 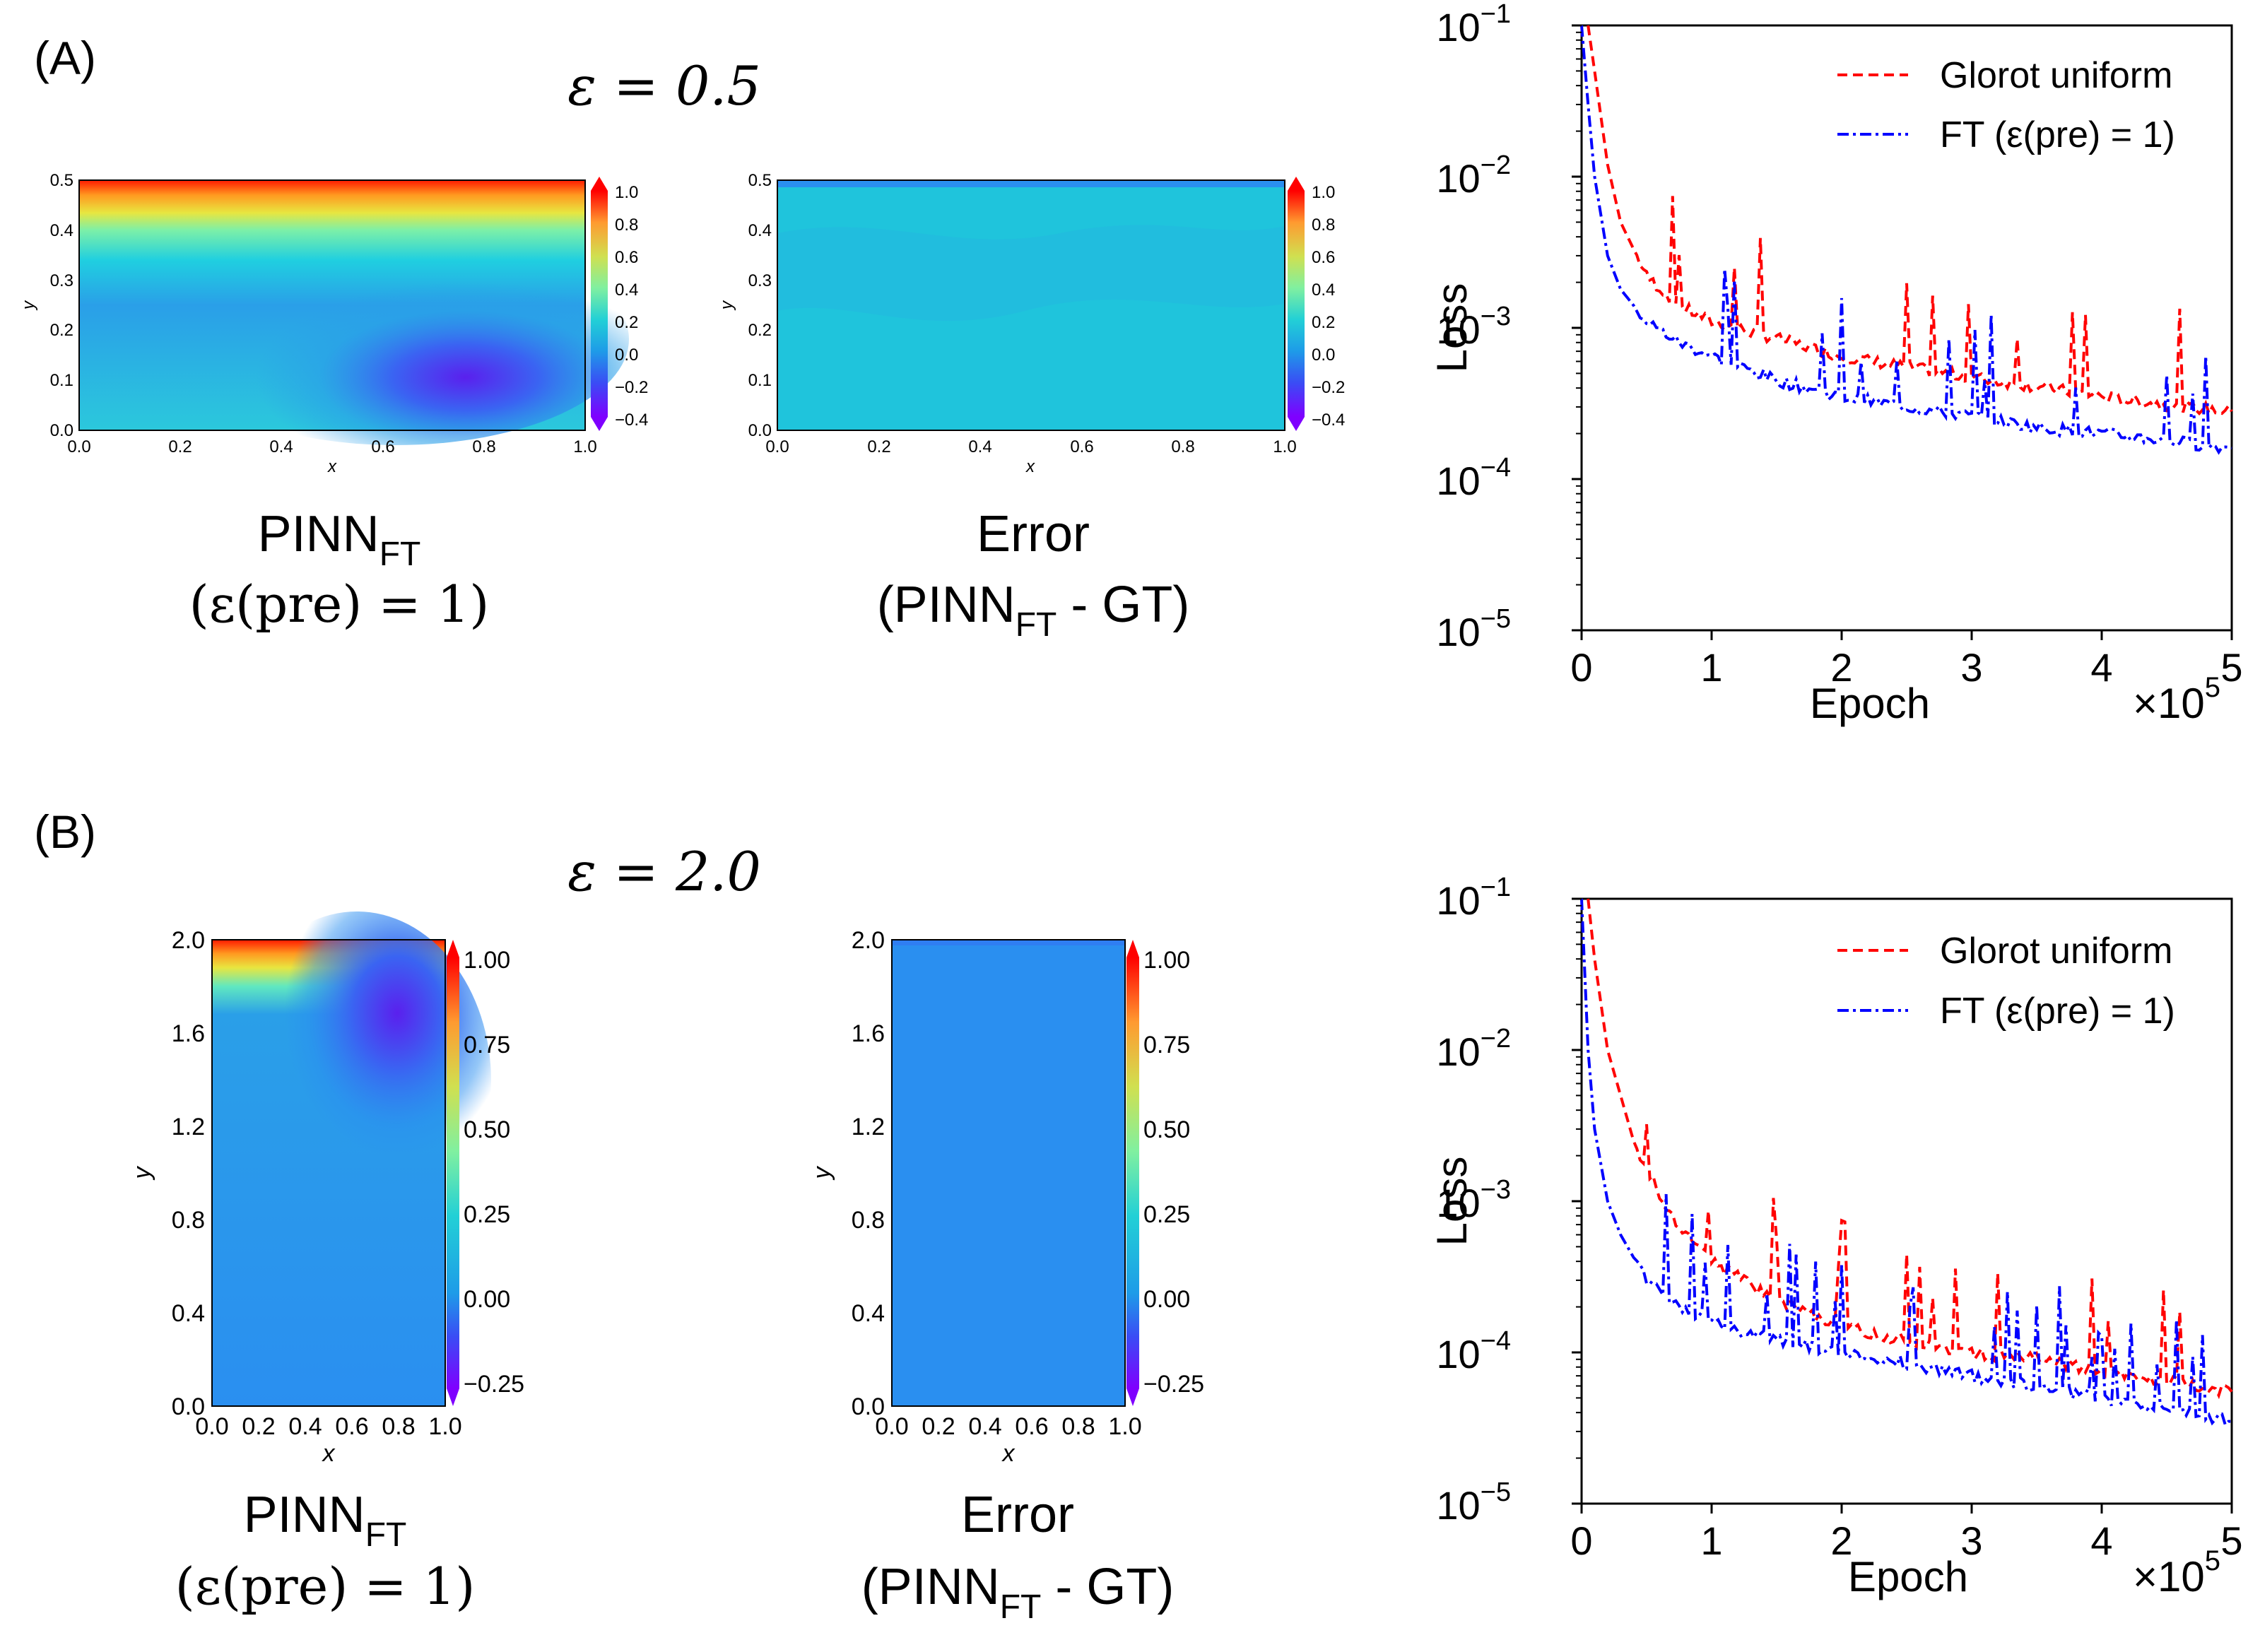 What do you see at coordinates (2176, 699) in the screenshot?
I see `x-multiplier: ×10⁵` at bounding box center [2176, 699].